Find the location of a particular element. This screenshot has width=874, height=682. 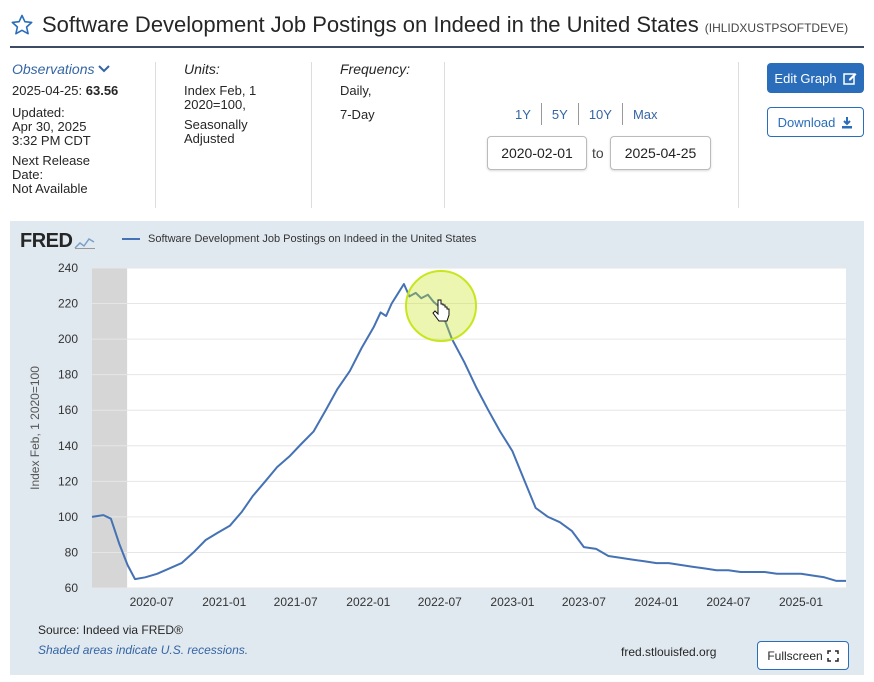

hand-cursor-icon is located at coordinates (441, 310).